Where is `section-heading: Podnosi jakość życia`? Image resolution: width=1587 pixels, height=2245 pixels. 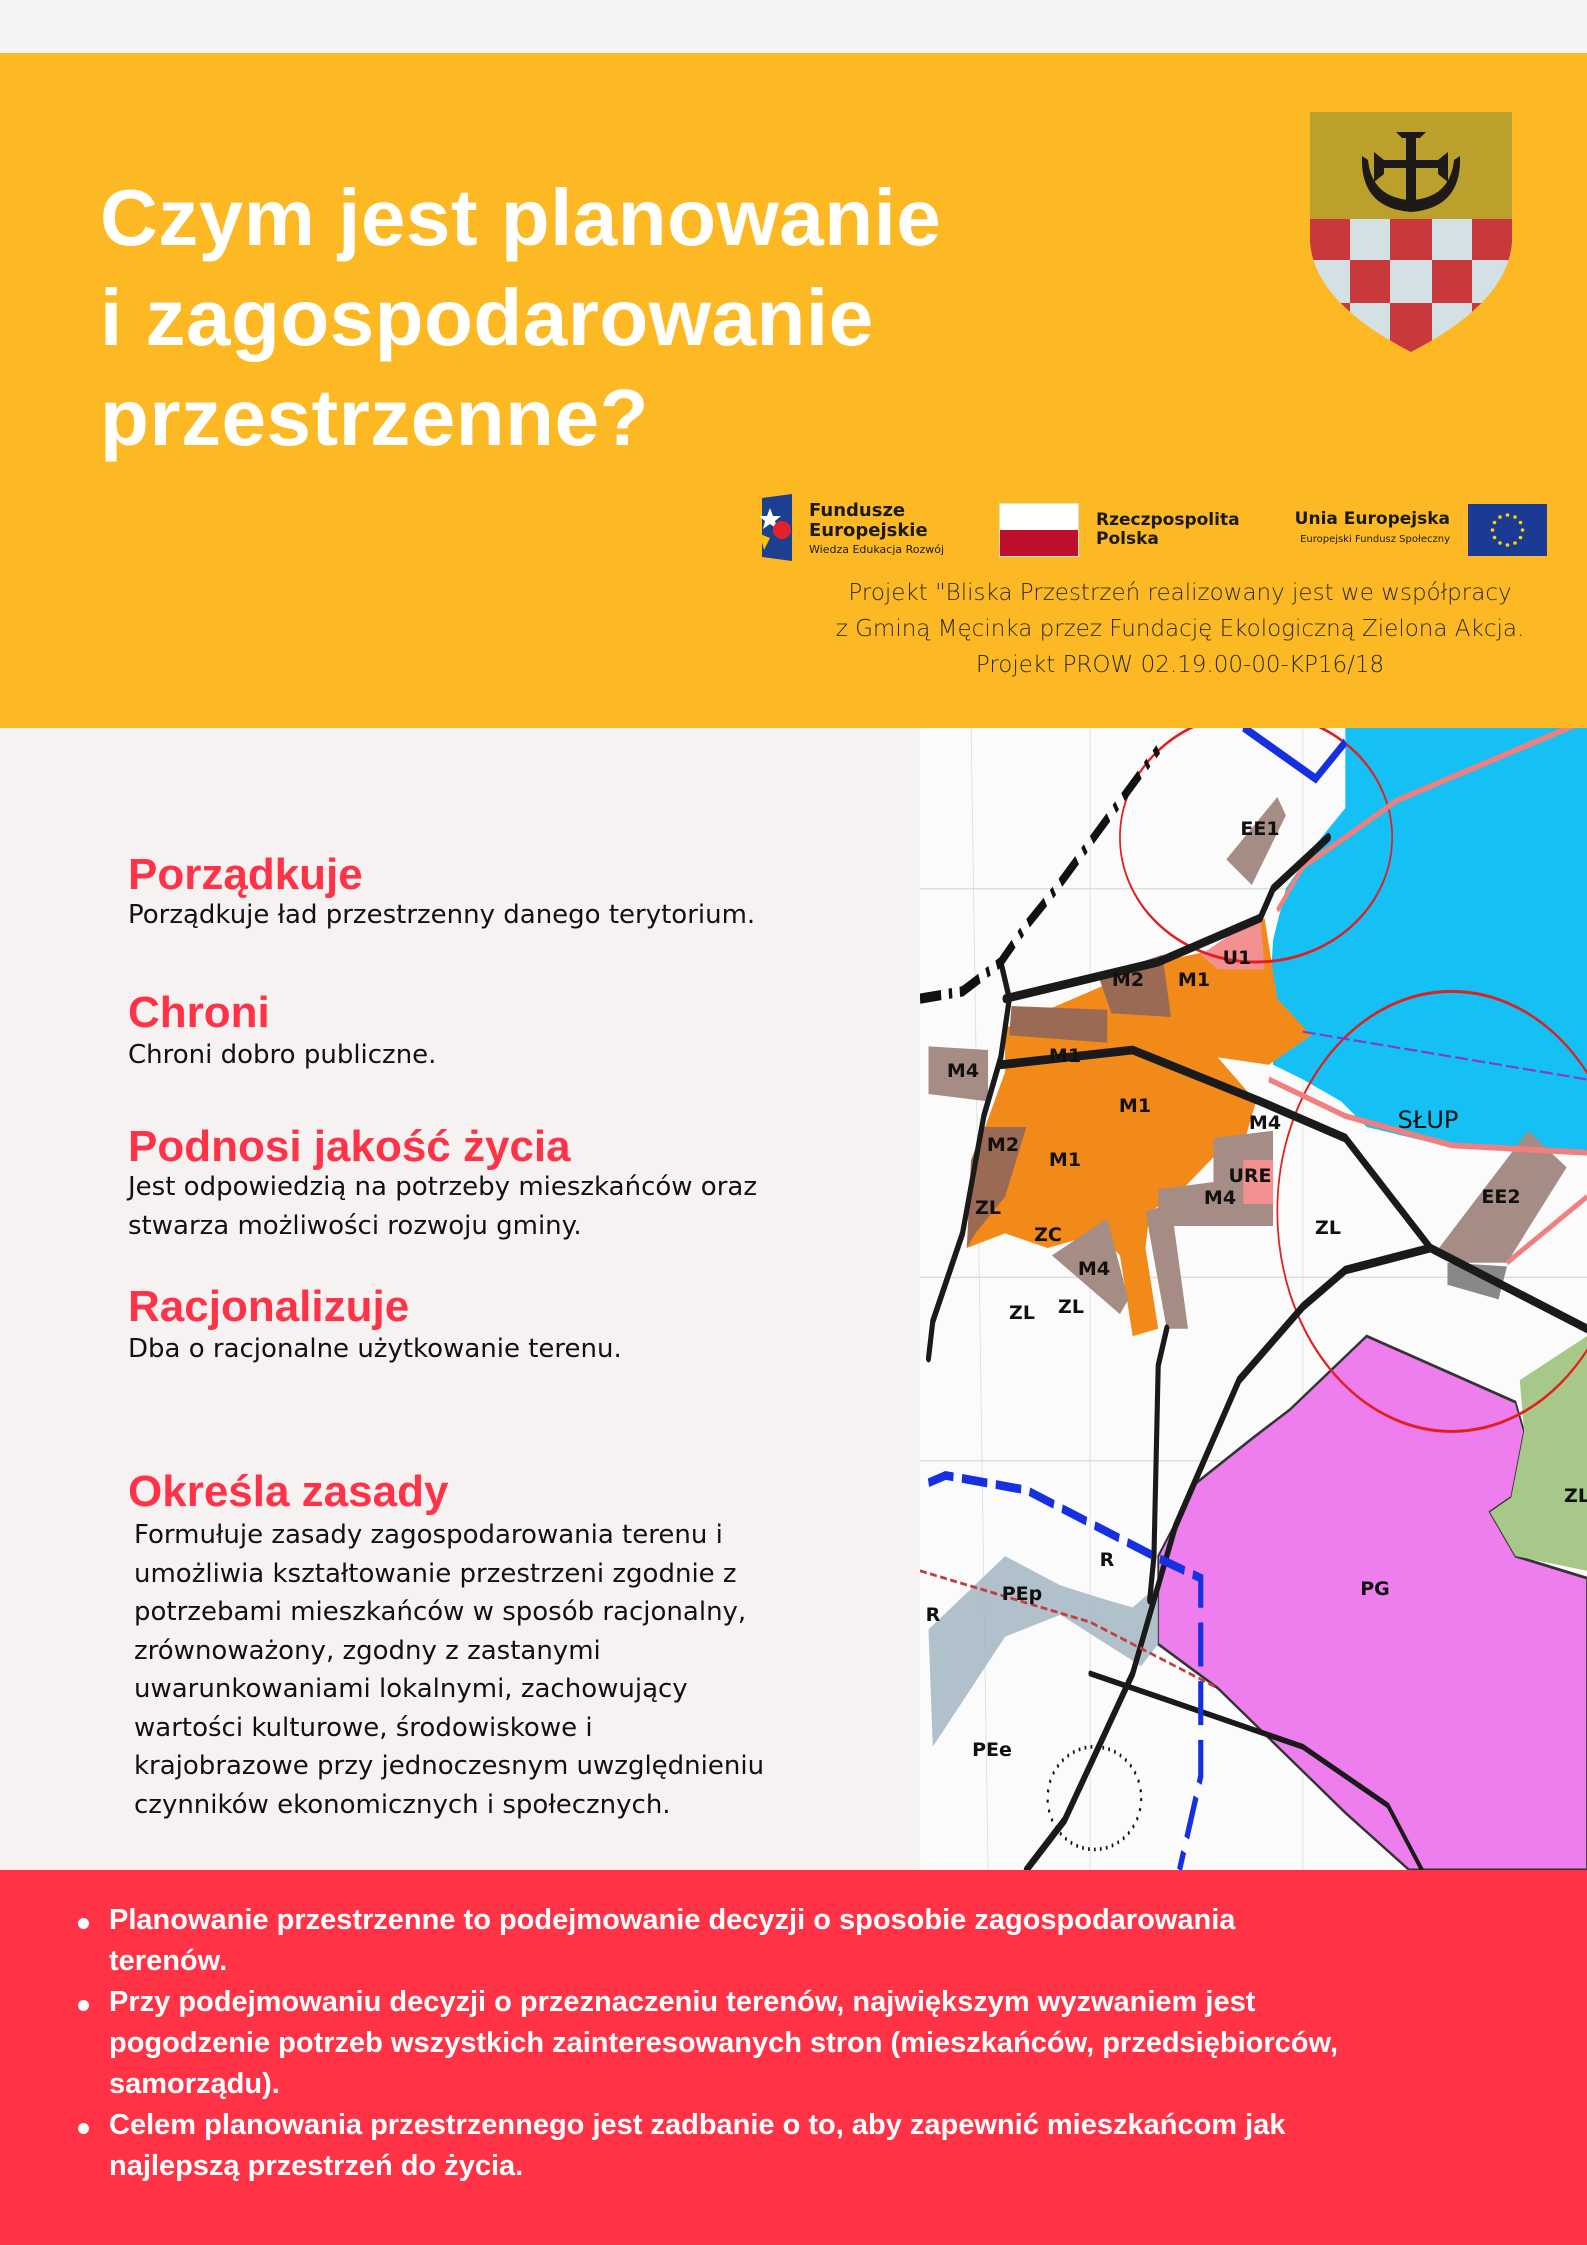
section-heading: Podnosi jakość życia is located at coordinates (349, 1146).